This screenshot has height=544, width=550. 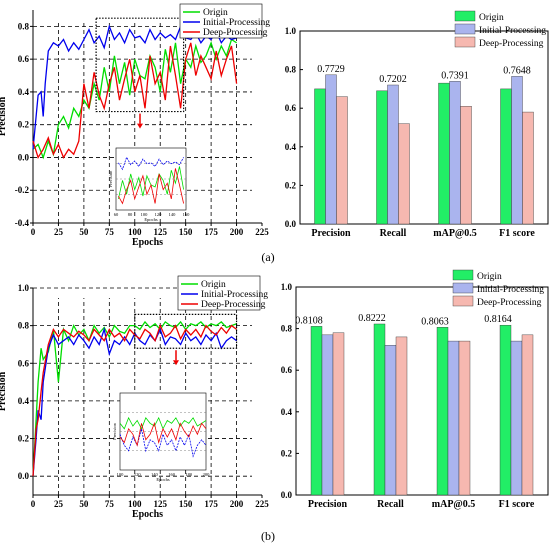 What do you see at coordinates (187, 214) in the screenshot?
I see `inset-x-tick-label: 160` at bounding box center [187, 214].